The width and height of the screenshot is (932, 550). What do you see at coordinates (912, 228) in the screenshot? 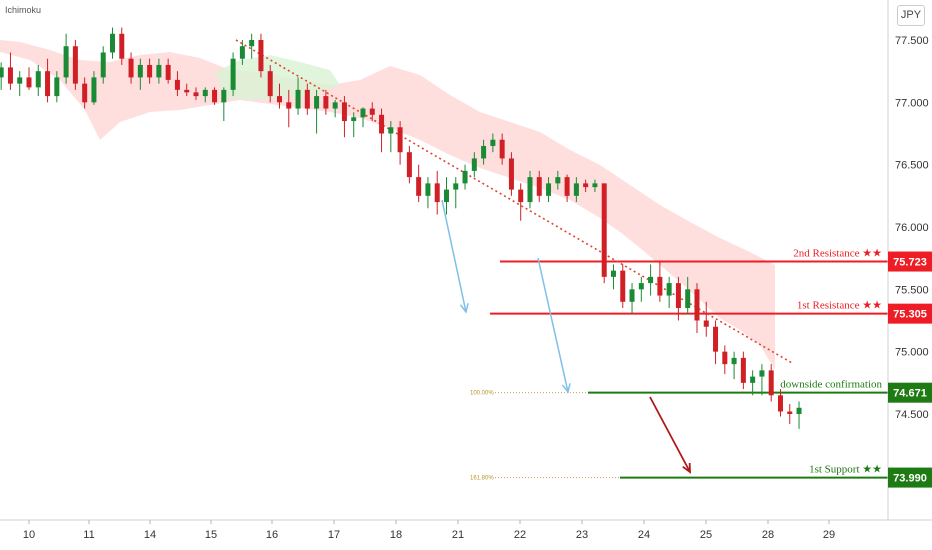
I see `y-tick-label: 76.000` at bounding box center [912, 228].